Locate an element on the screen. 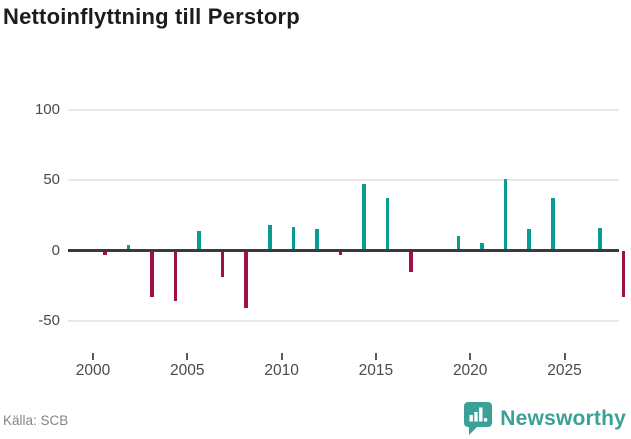 The width and height of the screenshot is (631, 439). source-note: Källa: SCB is located at coordinates (36, 420).